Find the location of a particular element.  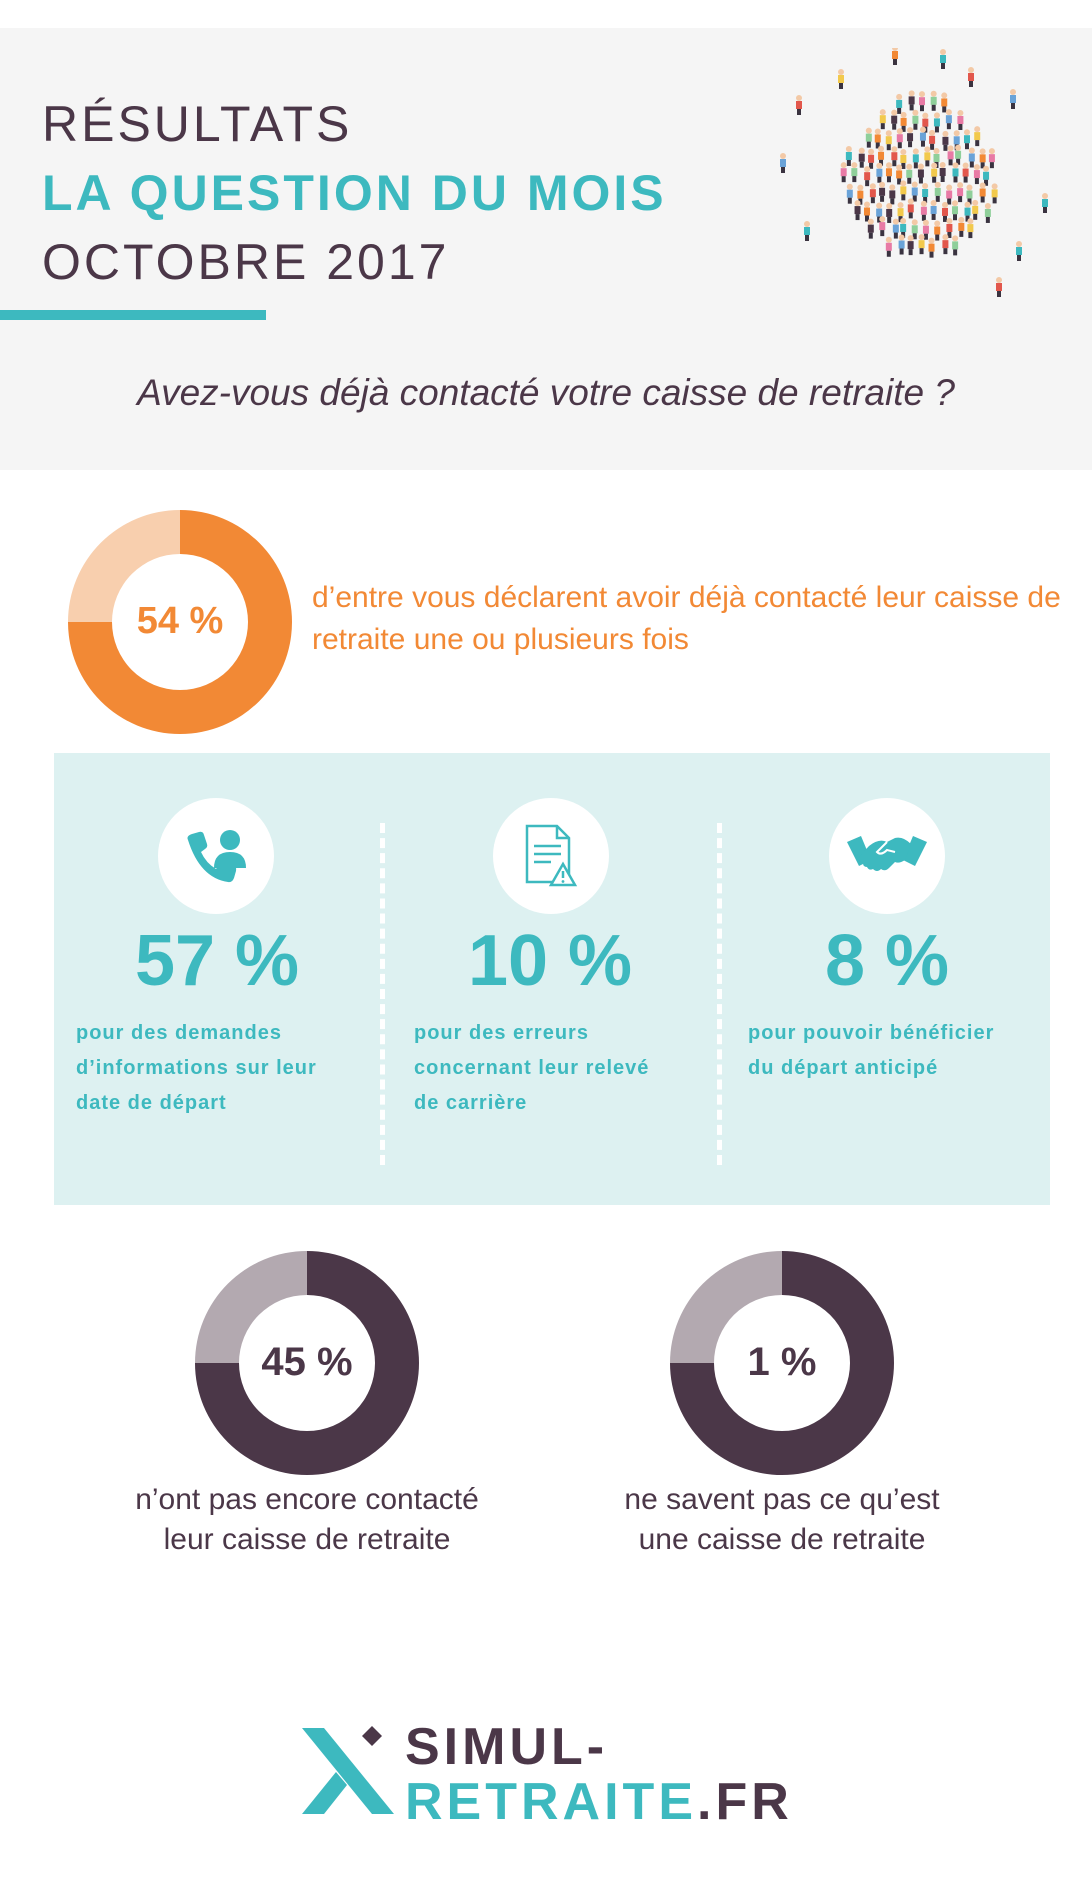

stat-1-value: 57 % is located at coordinates (217, 961).